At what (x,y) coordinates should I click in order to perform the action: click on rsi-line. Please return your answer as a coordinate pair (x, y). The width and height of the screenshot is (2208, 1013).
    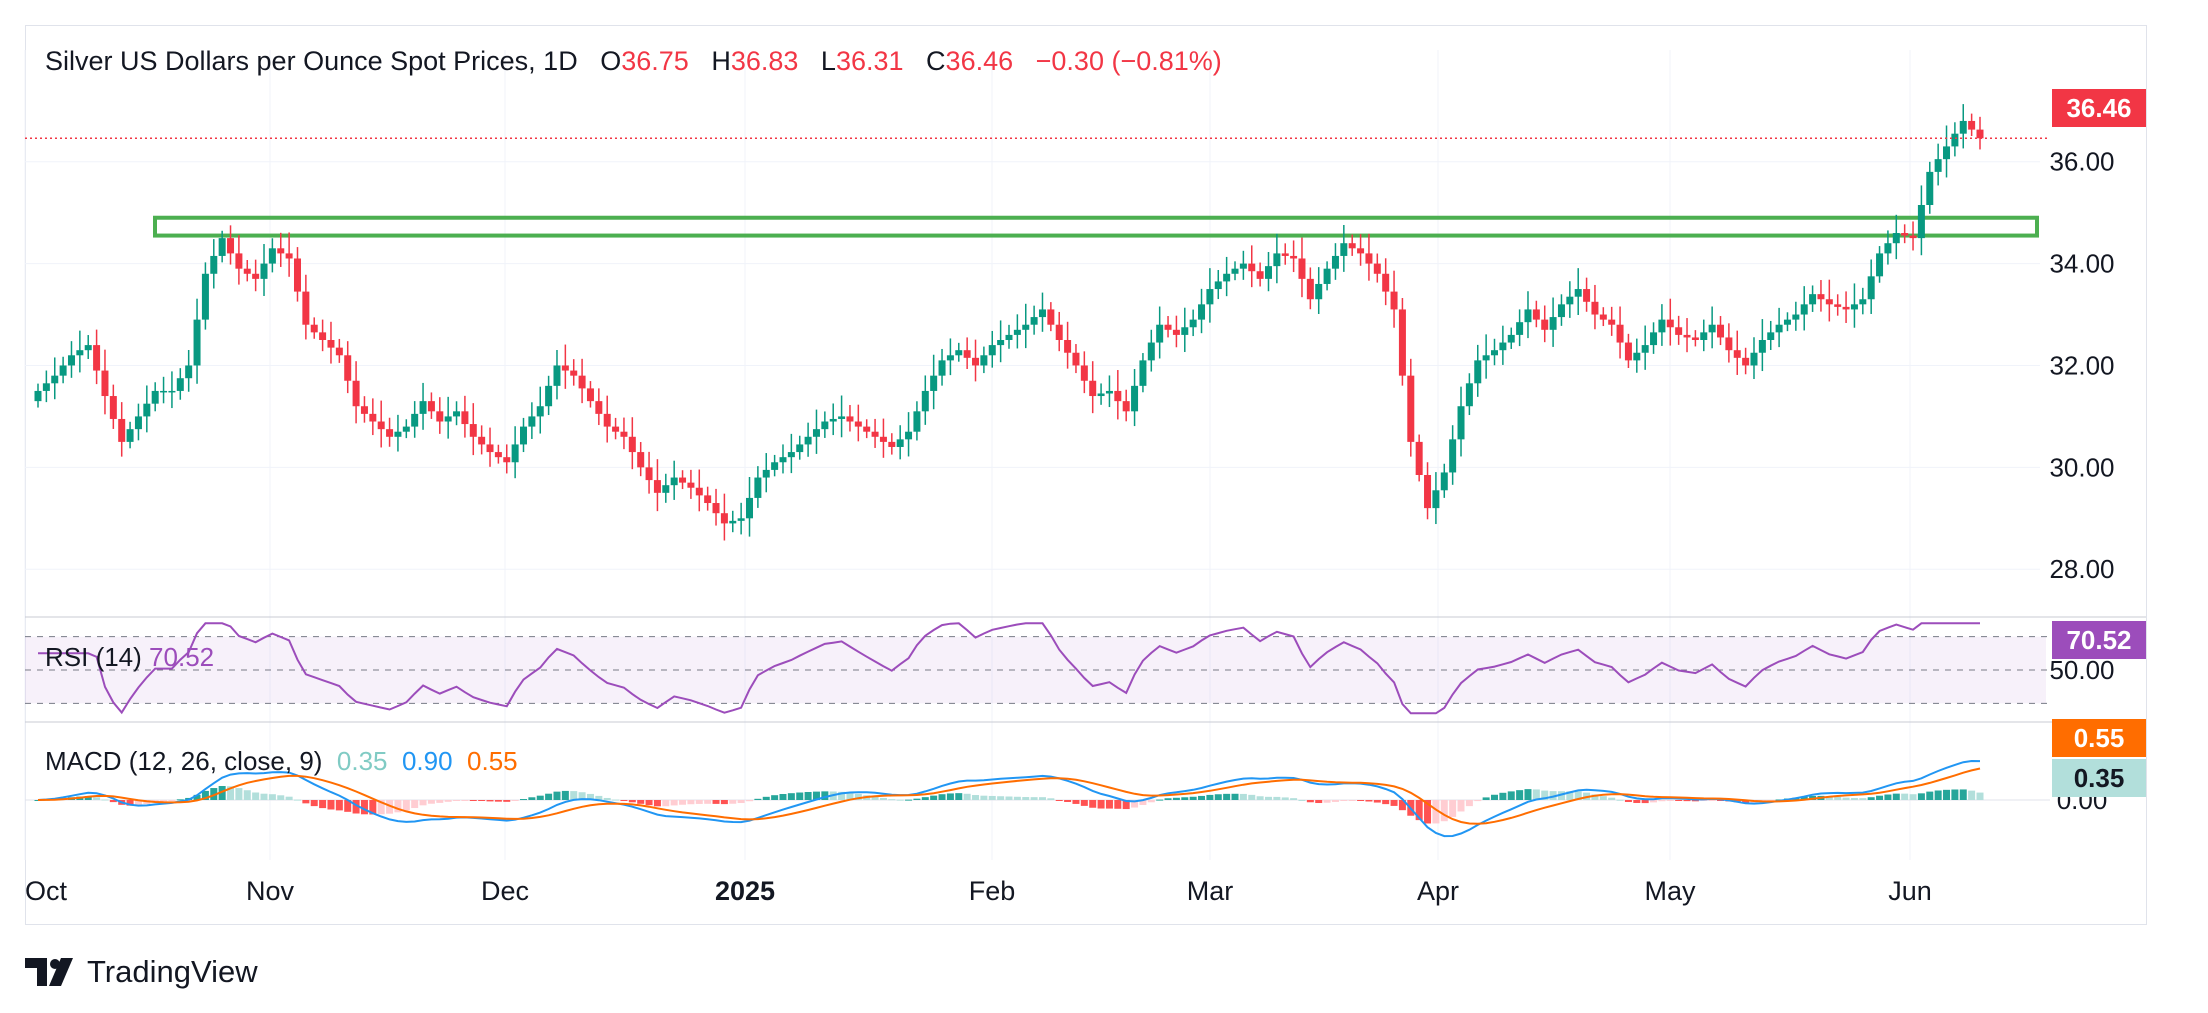
    Looking at the image, I should click on (1009, 668).